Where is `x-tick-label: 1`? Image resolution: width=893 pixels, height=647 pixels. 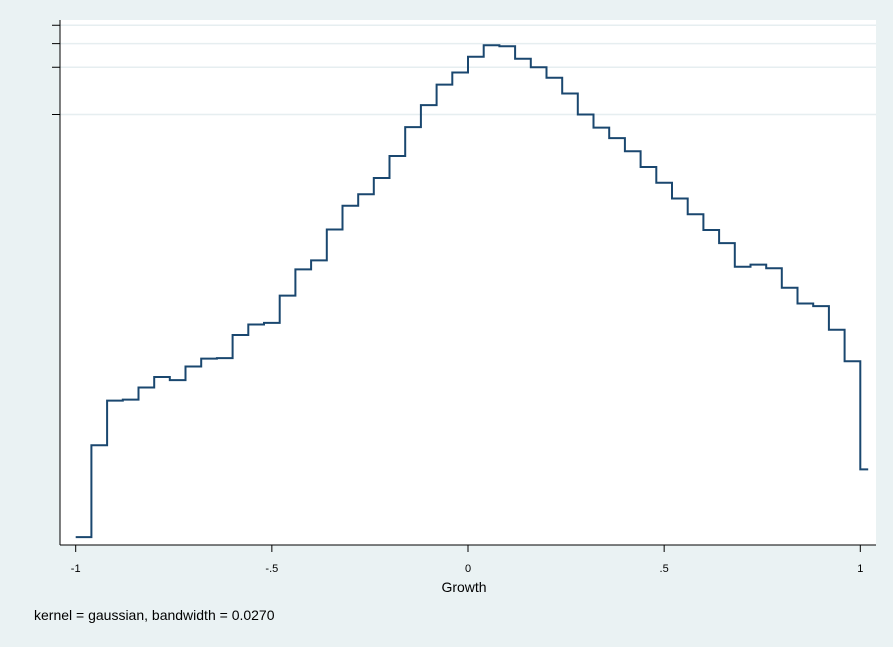 x-tick-label: 1 is located at coordinates (860, 569).